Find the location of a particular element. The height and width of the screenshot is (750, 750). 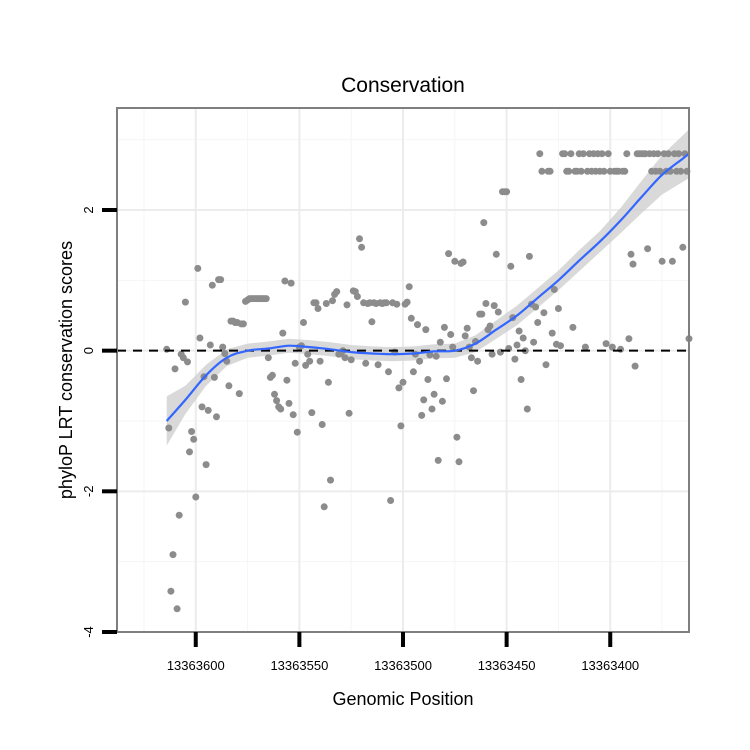

y-axis-title: phyloP LRT conservation scores is located at coordinates (66, 370).